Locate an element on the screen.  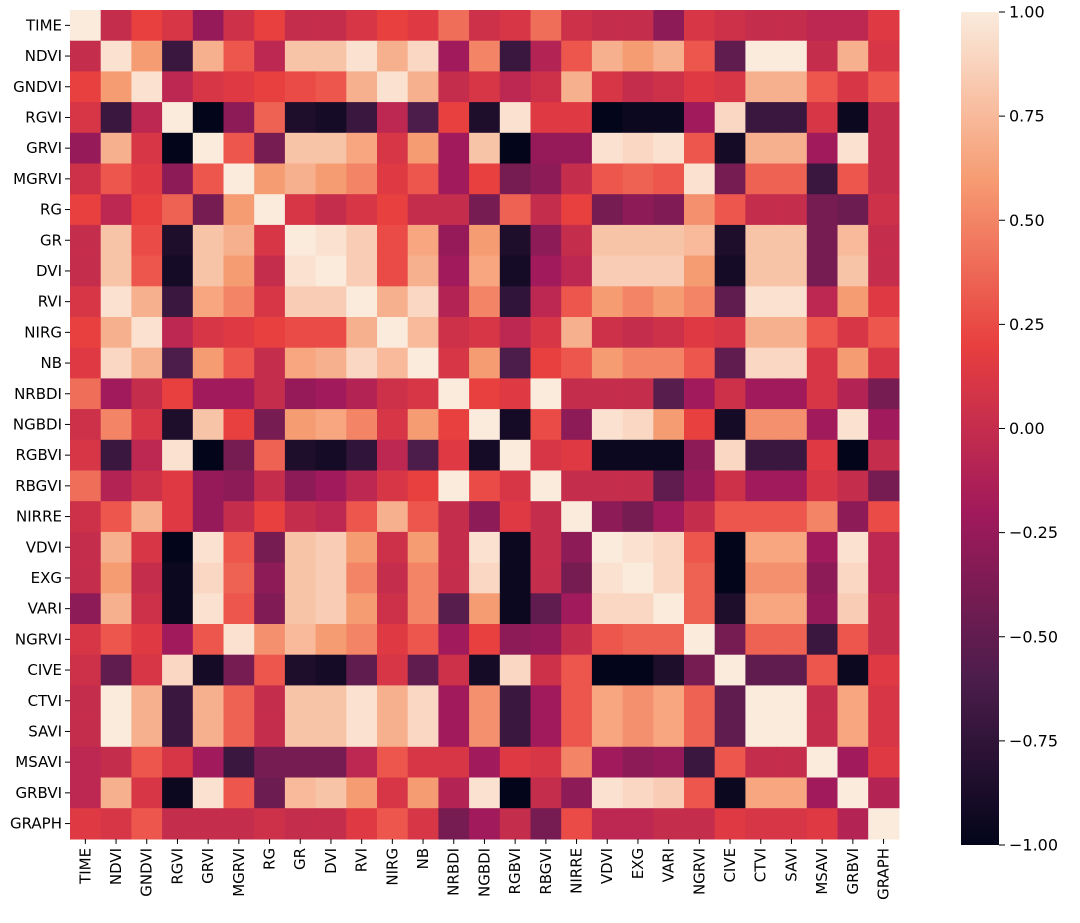
y-tick-label: GRVI is located at coordinates (44, 148).